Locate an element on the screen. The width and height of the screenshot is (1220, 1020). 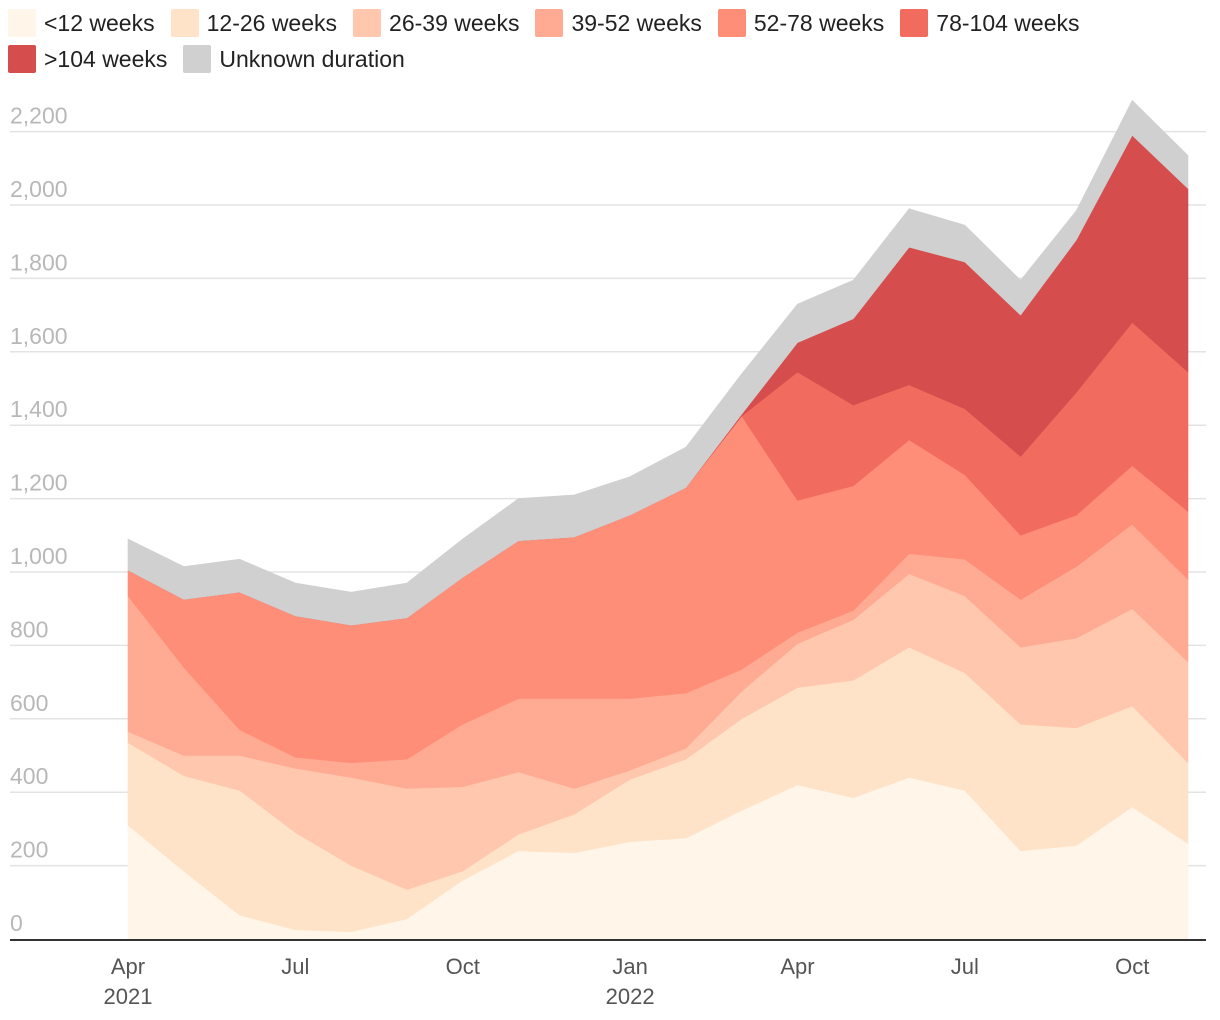
y-tick-label: 1,000 is located at coordinates (39, 556).